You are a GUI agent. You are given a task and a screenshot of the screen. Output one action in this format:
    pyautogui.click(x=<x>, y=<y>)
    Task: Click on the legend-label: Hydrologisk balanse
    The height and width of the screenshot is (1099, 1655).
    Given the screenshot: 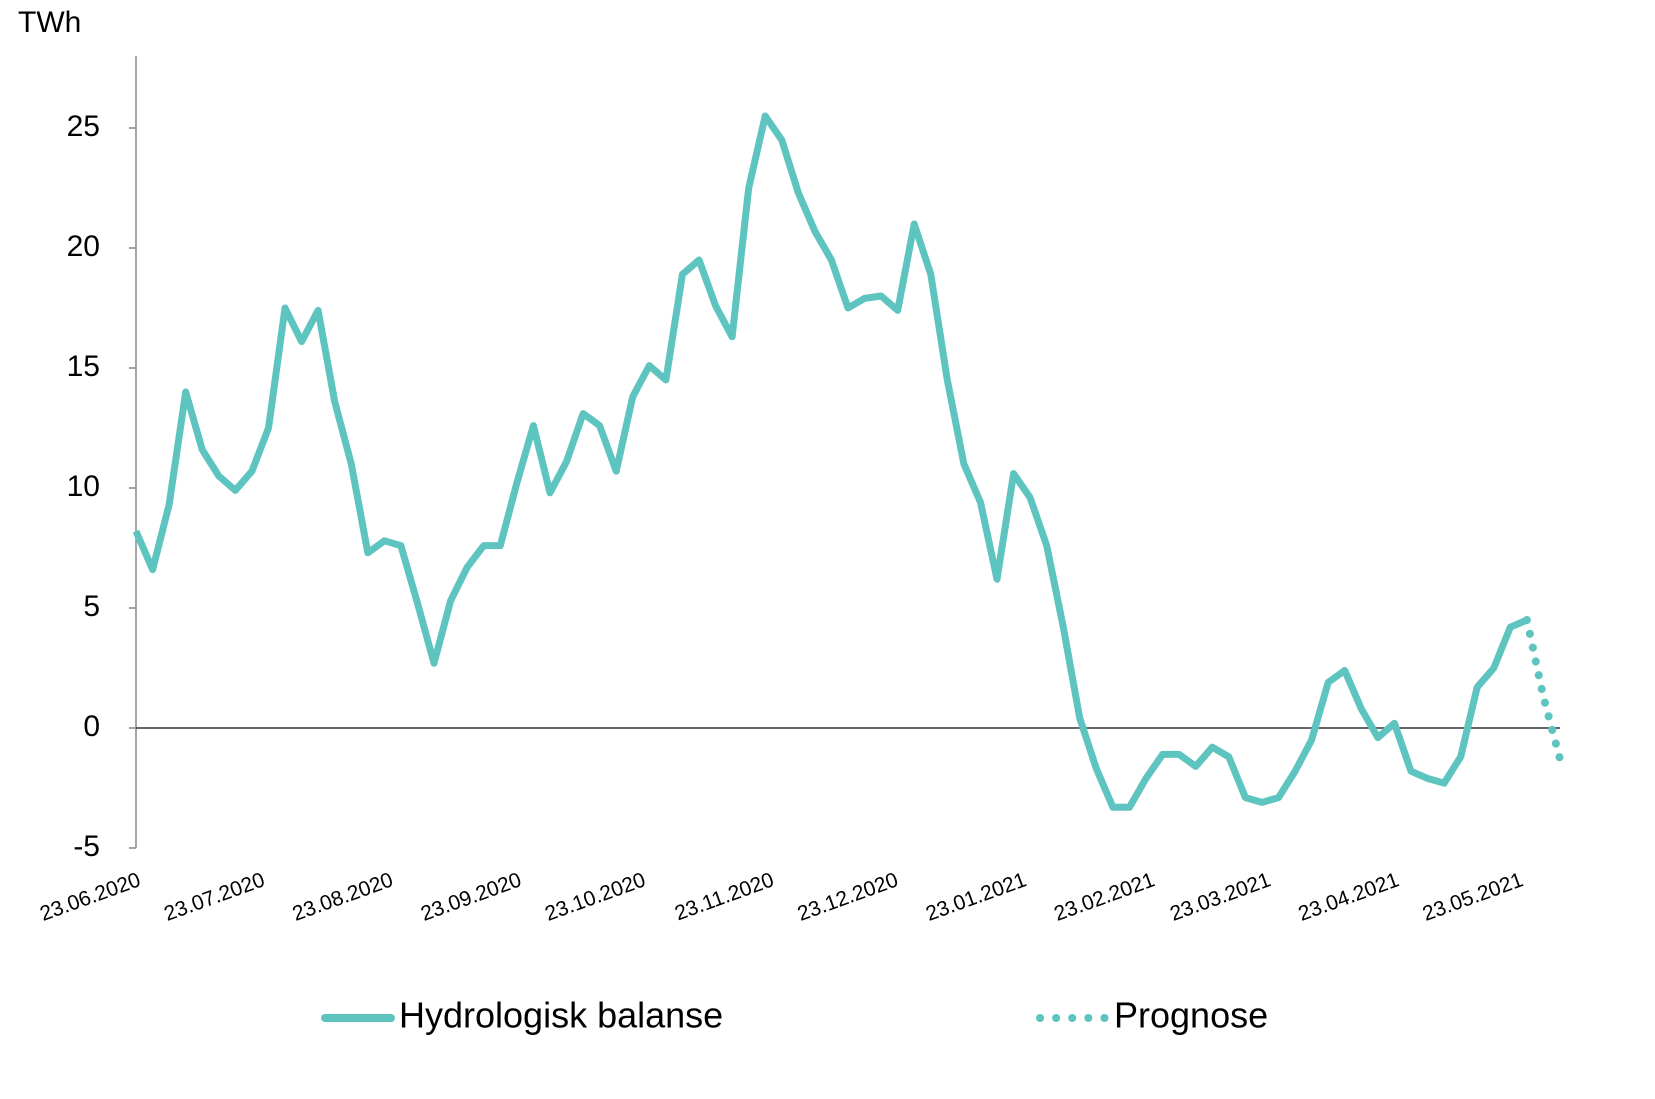 What is the action you would take?
    pyautogui.click(x=561, y=1015)
    